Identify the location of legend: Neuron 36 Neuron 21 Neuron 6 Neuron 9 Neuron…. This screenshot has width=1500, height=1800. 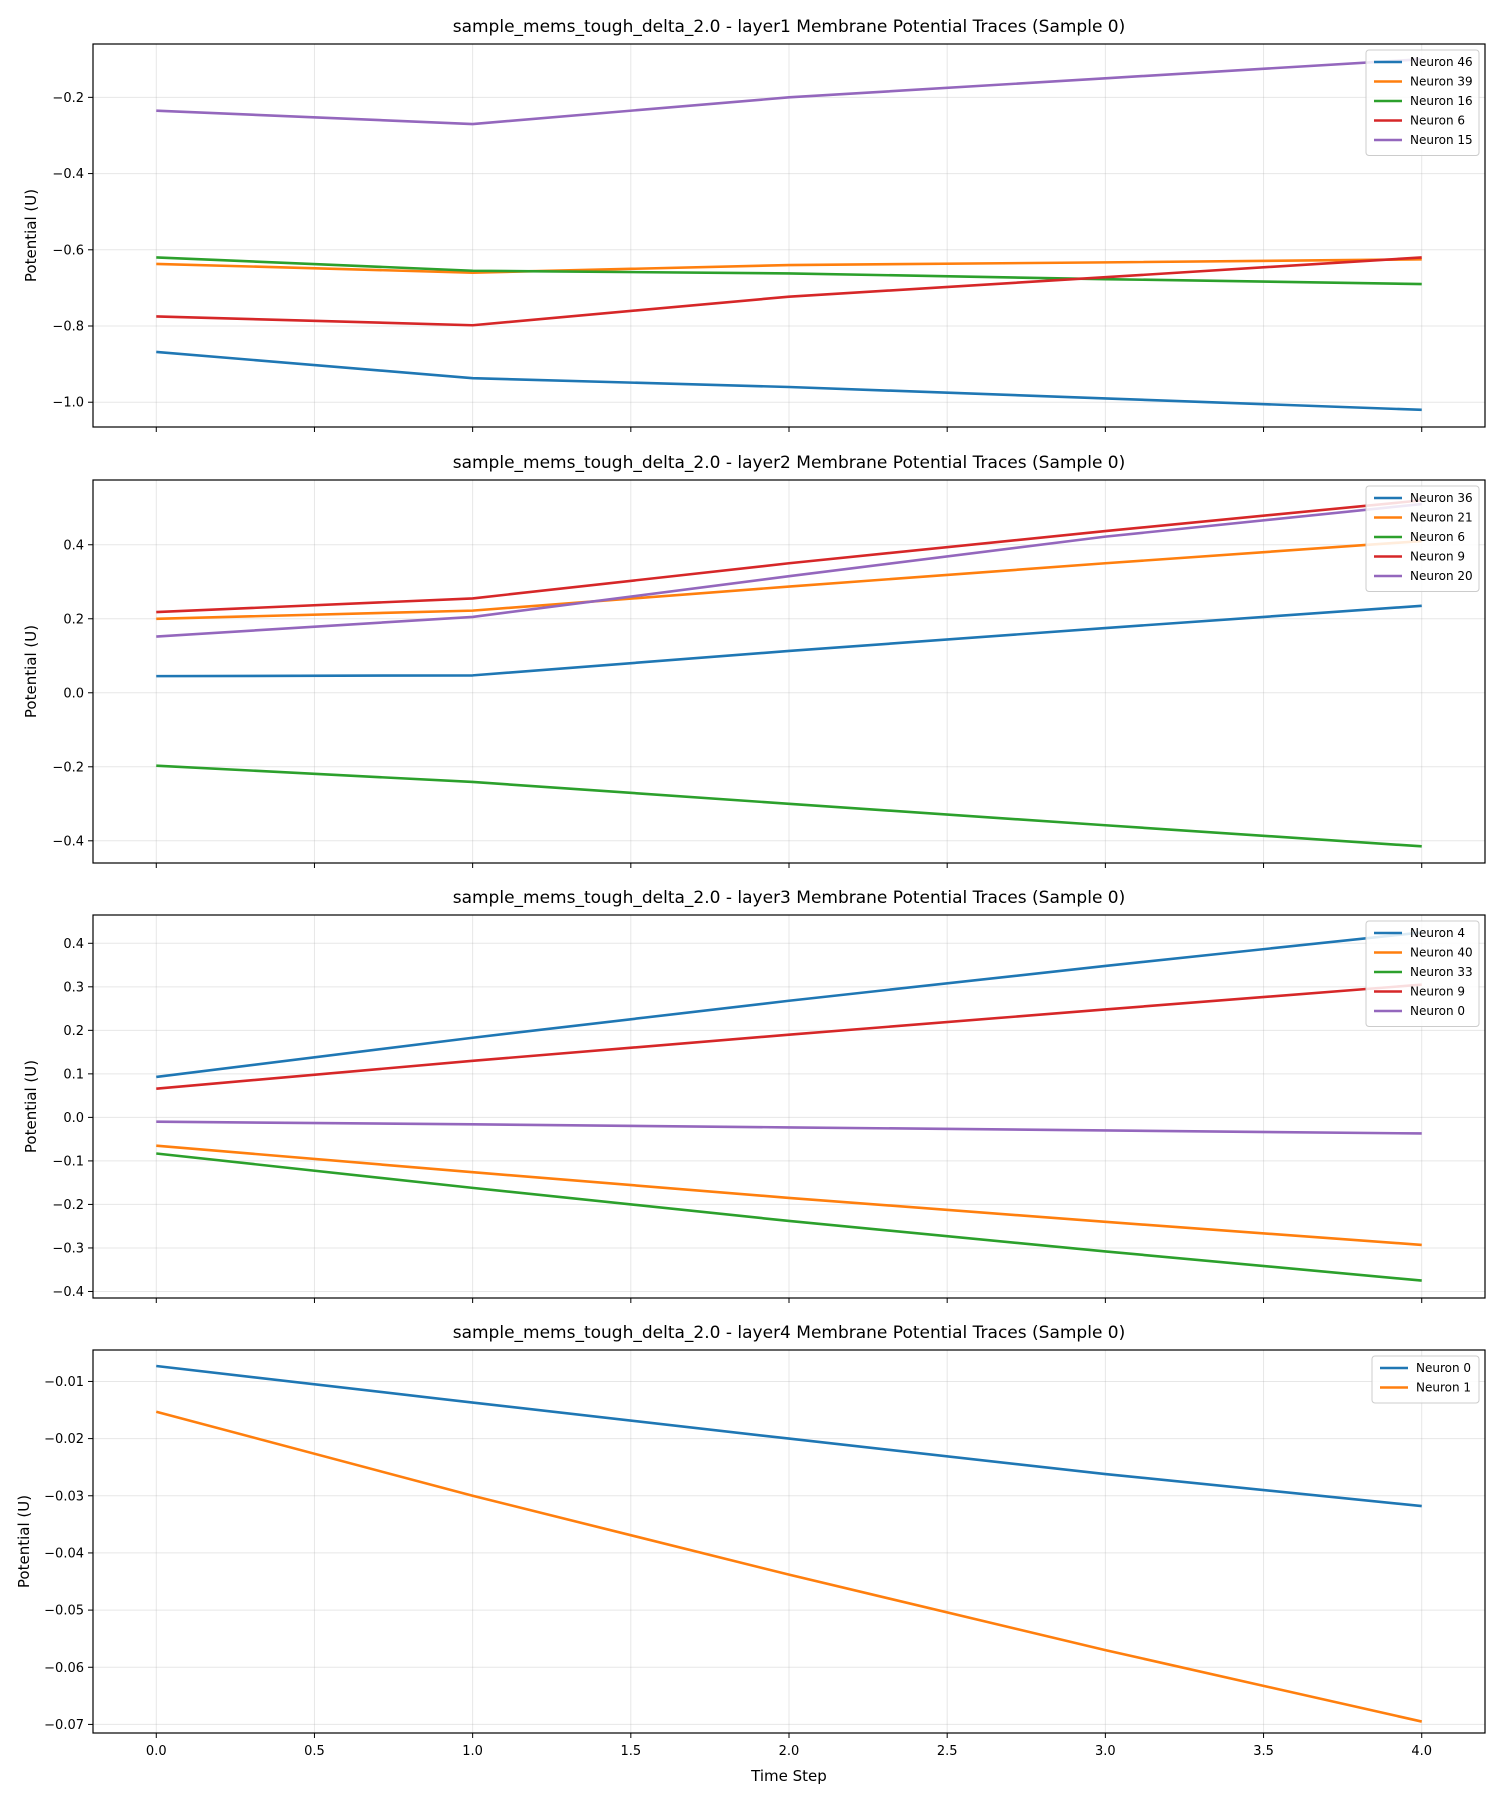
(1422, 539).